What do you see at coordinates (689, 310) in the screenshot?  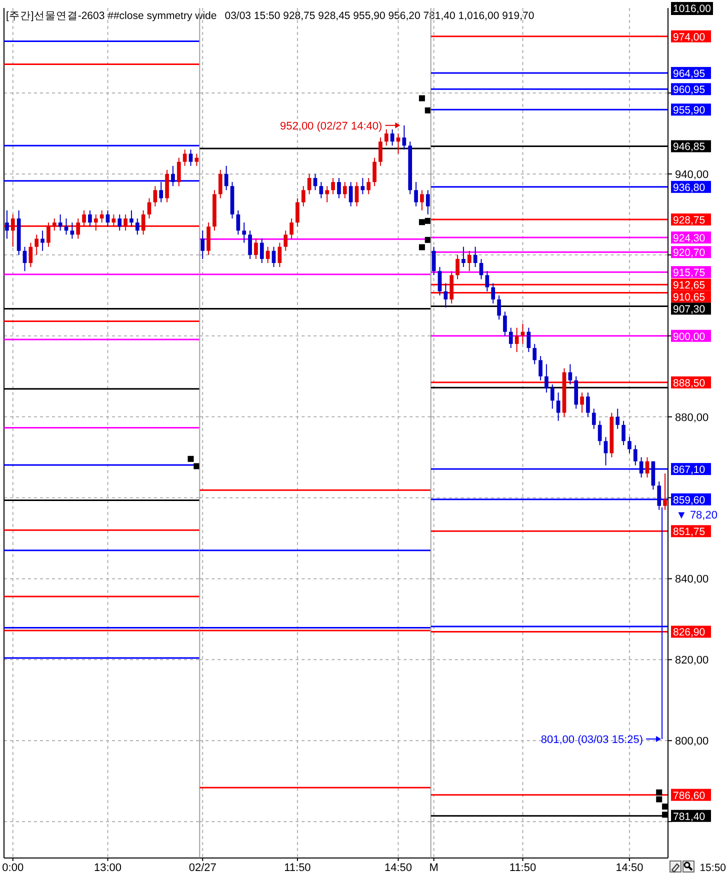 I see `ref-line-label: 907,30` at bounding box center [689, 310].